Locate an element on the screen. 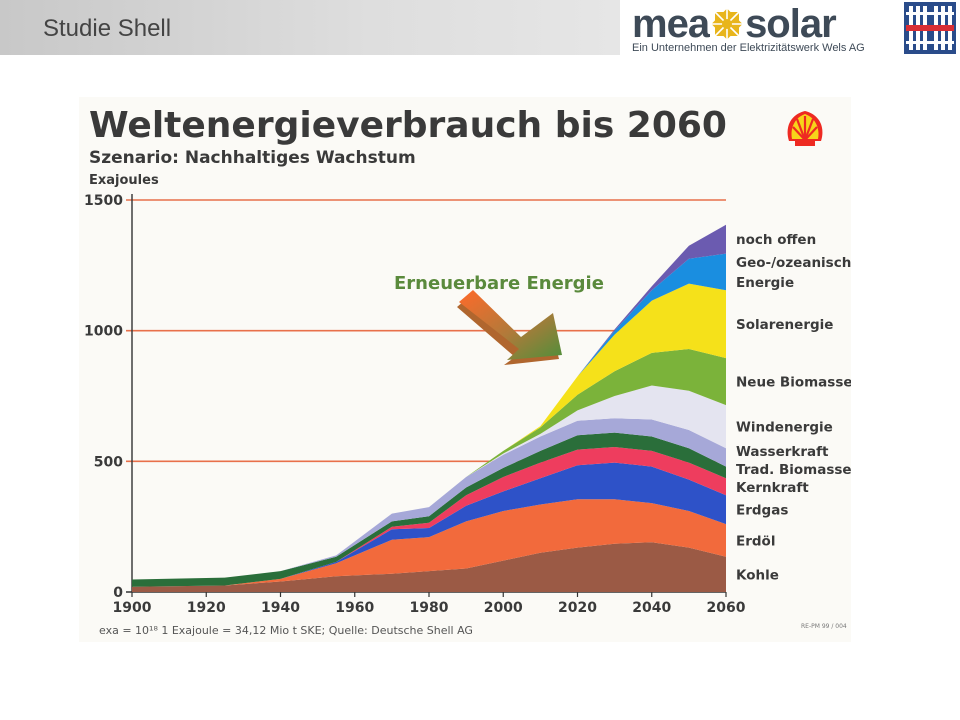  x-tick-label: 2000 is located at coordinates (503, 608).